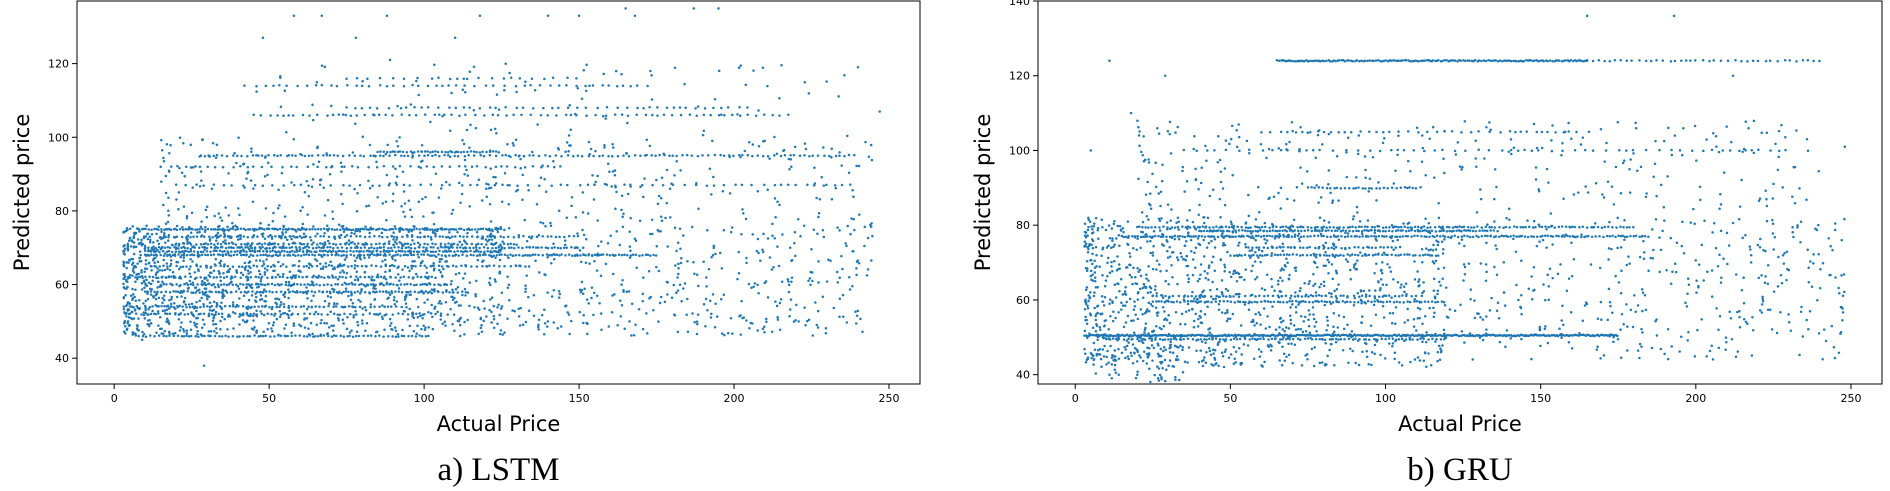 The width and height of the screenshot is (1890, 491). Describe the element at coordinates (889, 398) in the screenshot. I see `x-tick-label: 250` at that location.